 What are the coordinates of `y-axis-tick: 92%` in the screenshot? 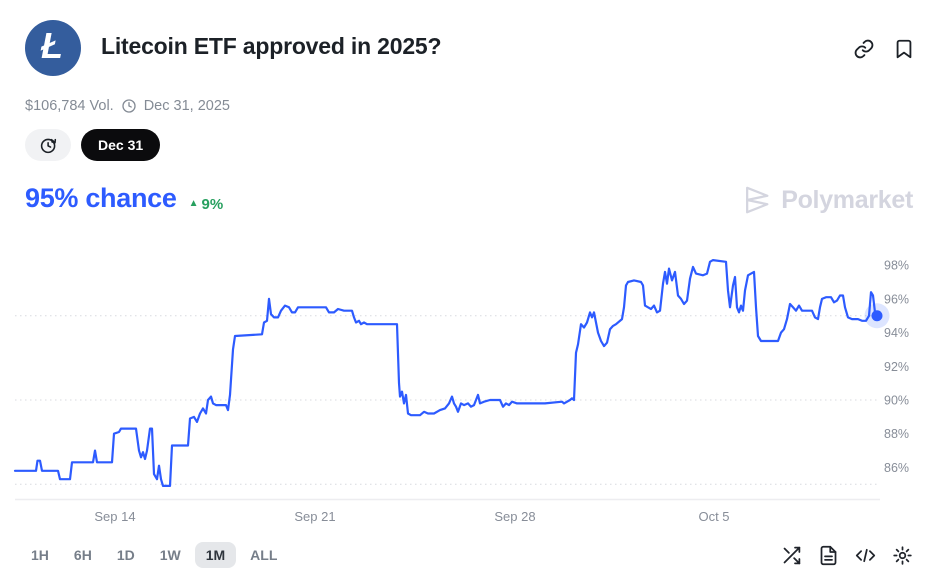 It's located at (896, 367).